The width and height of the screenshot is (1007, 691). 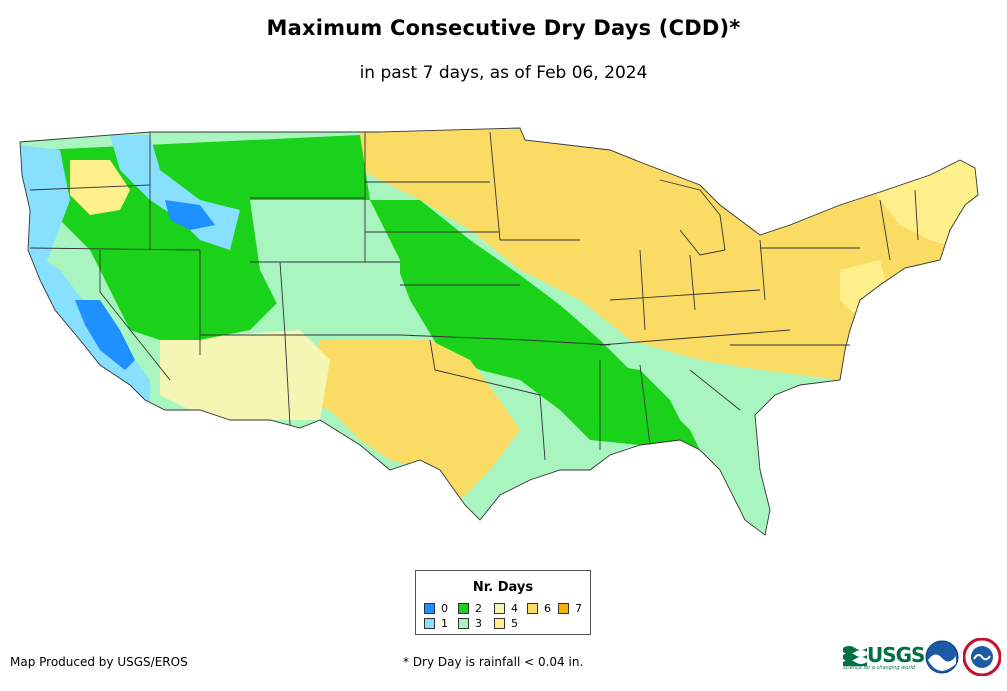 What do you see at coordinates (916, 215) in the screenshot?
I see `border-vt-nh` at bounding box center [916, 215].